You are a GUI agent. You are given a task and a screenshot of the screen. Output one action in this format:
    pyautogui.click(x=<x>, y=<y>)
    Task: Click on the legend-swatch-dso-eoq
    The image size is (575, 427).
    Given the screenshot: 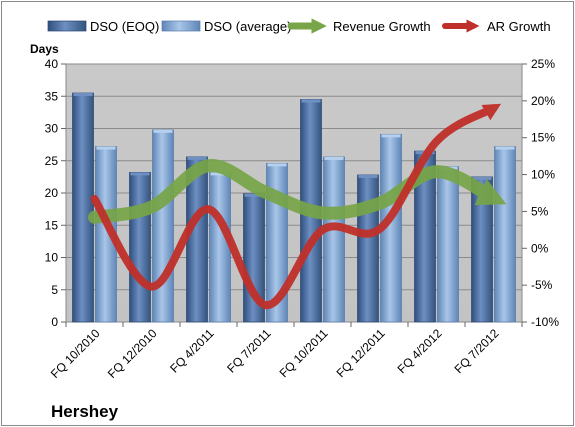 What is the action you would take?
    pyautogui.click(x=67, y=26)
    